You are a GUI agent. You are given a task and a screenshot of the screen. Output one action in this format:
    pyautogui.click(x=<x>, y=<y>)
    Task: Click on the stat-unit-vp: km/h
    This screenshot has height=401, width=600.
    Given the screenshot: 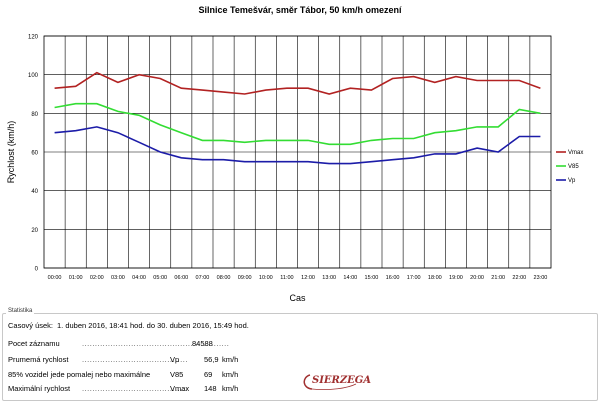 What is the action you would take?
    pyautogui.click(x=230, y=359)
    